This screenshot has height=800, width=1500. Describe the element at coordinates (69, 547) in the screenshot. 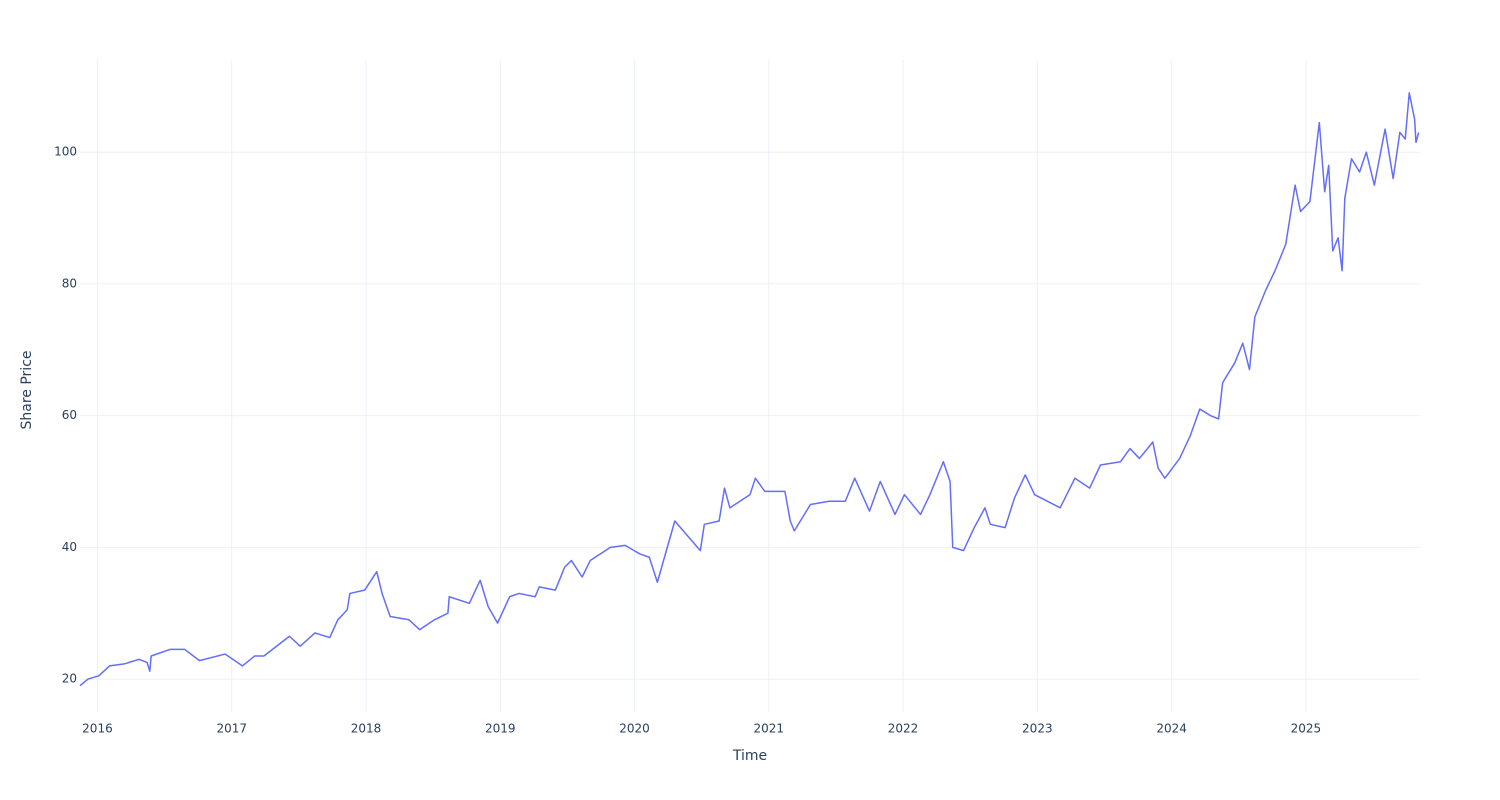

I see `y-tick-label: 40` at that location.